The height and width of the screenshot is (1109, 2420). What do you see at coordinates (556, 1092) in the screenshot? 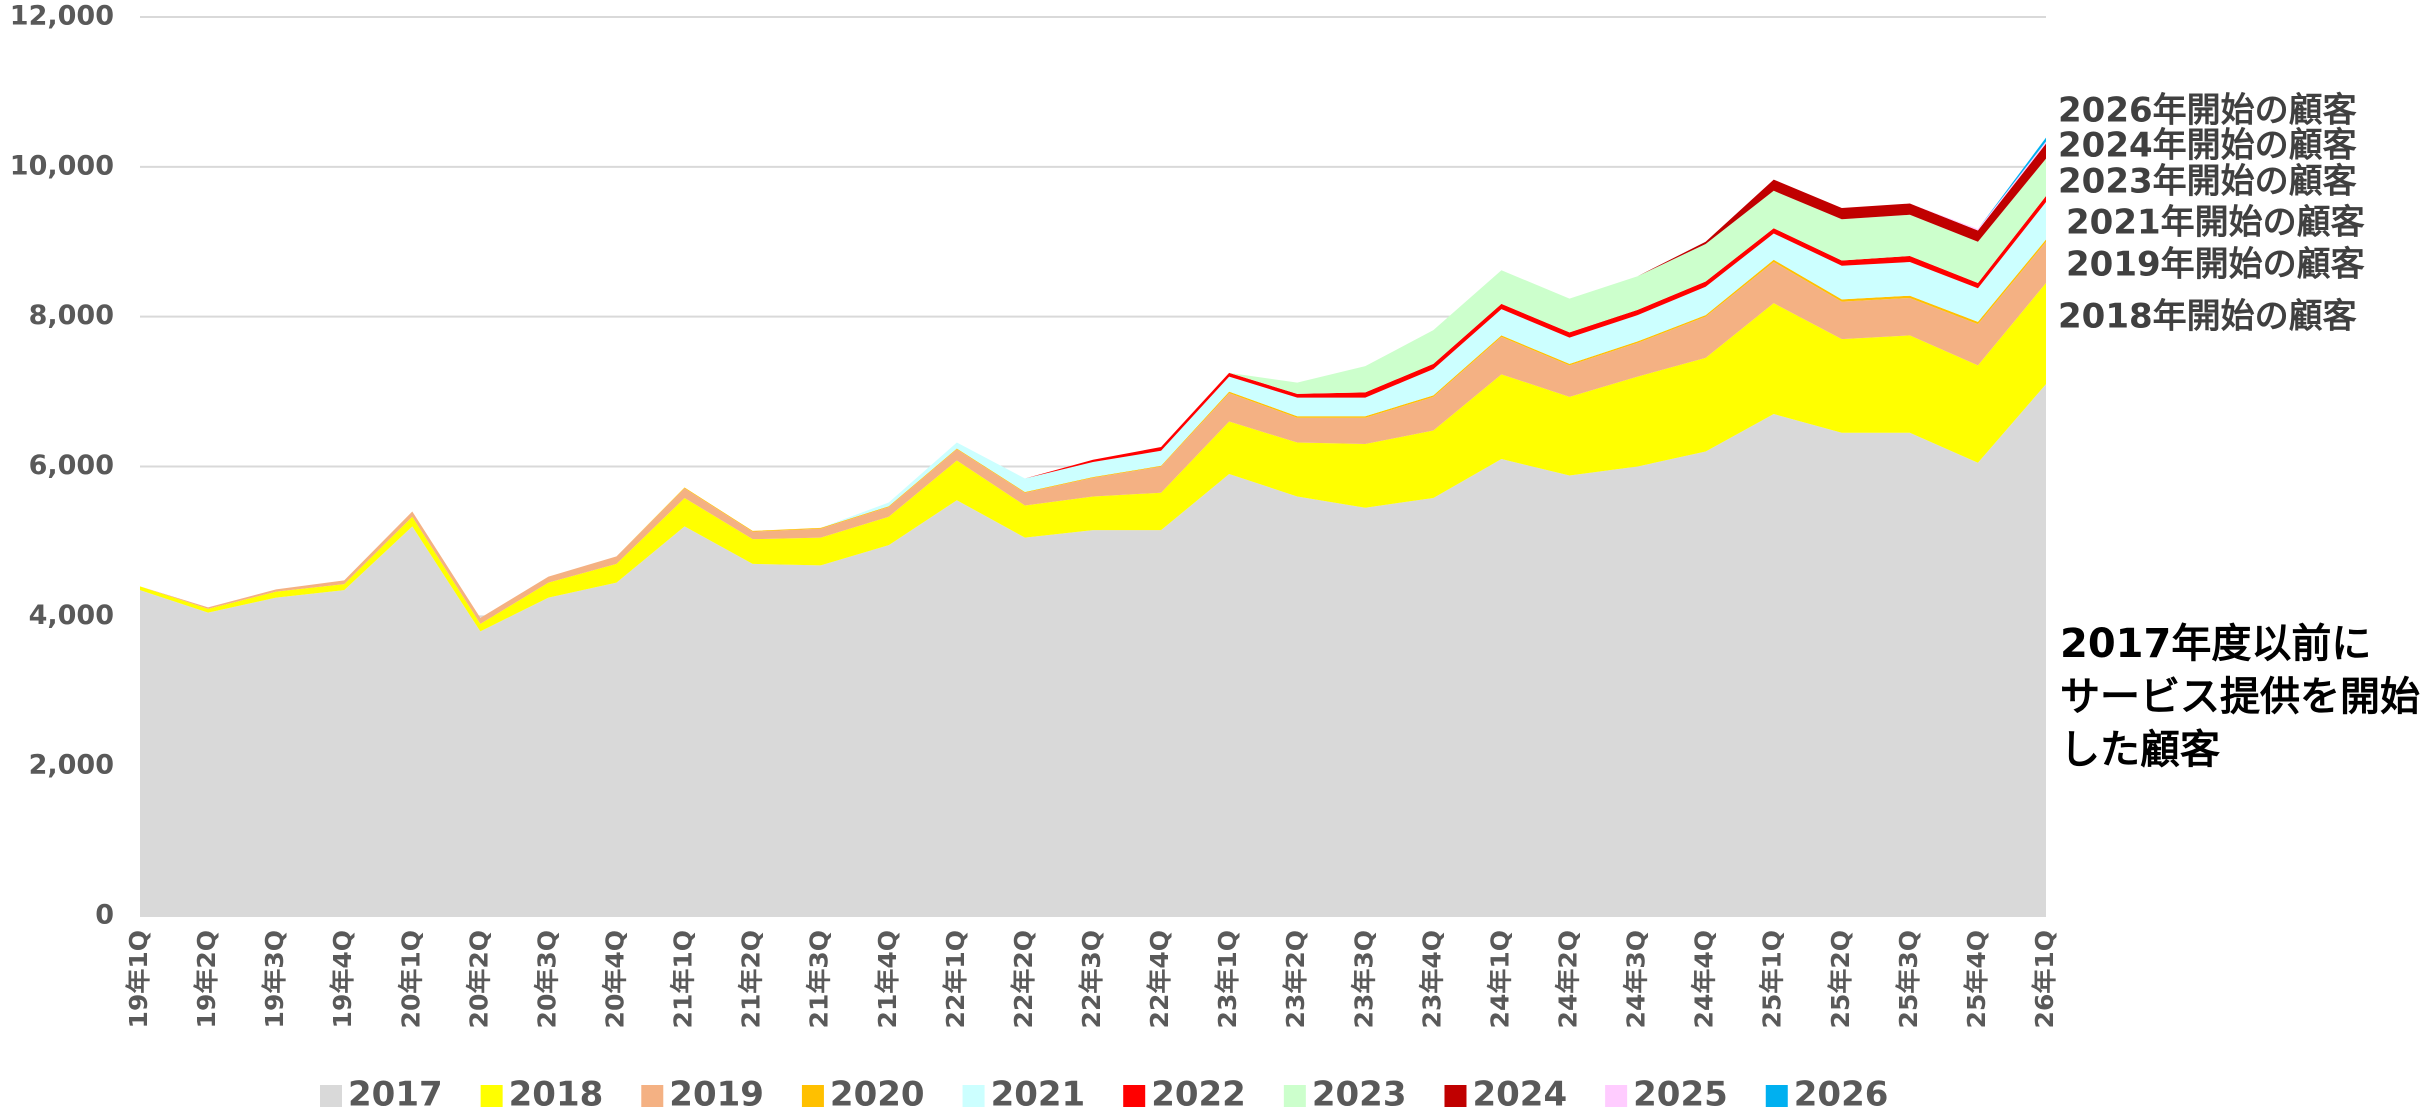
I see `legend-label: 2018` at bounding box center [556, 1092].